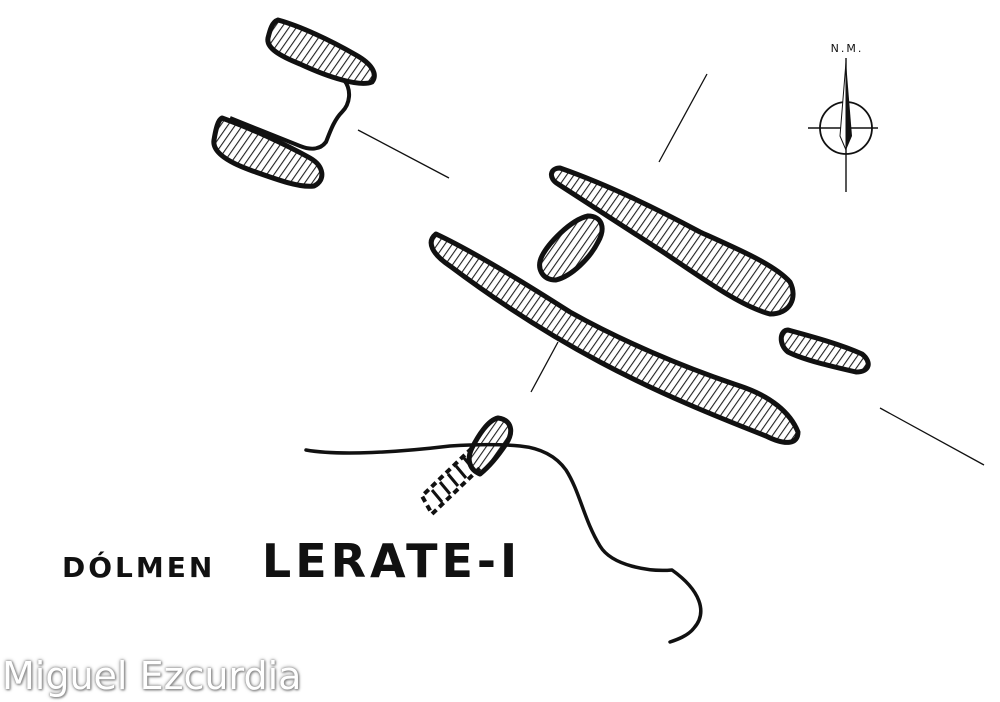 The image size is (1000, 702). I want to click on small-right-stone, so click(824, 351).